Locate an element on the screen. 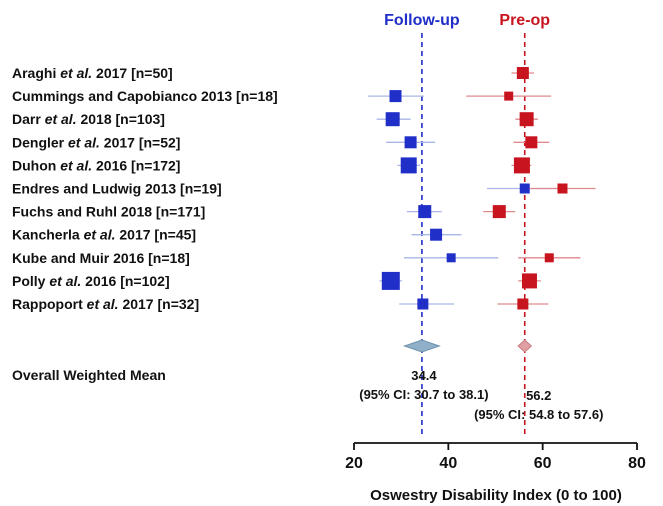 The image size is (663, 506). study-label-name: Kancherla is located at coordinates (48, 235).